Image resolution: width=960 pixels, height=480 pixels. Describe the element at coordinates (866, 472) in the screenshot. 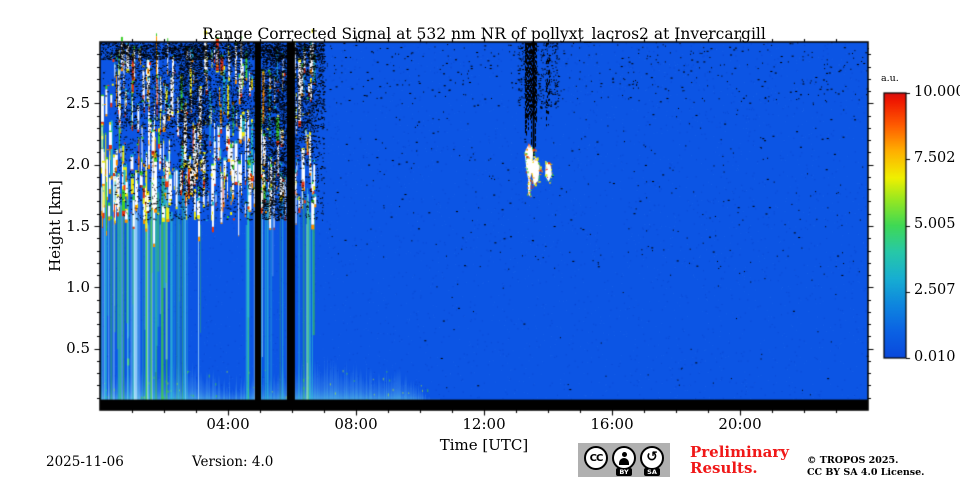

I see `copyright-line2: CC BY SA 4.0 License.` at that location.